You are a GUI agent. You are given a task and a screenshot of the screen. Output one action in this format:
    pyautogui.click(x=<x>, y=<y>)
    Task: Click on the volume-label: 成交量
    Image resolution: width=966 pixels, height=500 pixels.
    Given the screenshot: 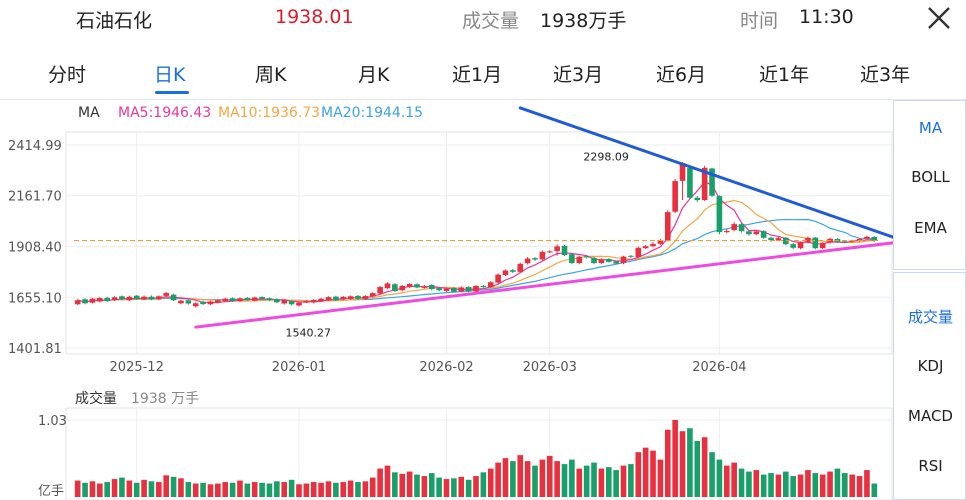 What is the action you would take?
    pyautogui.click(x=491, y=21)
    